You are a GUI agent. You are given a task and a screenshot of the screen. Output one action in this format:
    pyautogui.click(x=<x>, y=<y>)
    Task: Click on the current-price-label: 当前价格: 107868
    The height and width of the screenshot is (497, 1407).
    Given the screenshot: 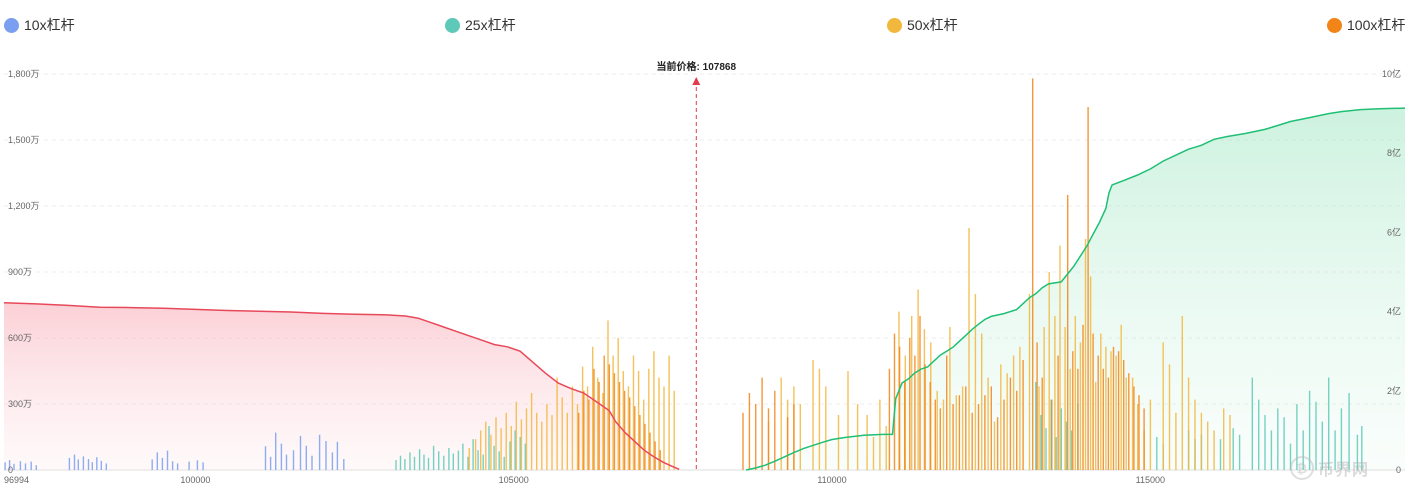 What is the action you would take?
    pyautogui.click(x=697, y=66)
    